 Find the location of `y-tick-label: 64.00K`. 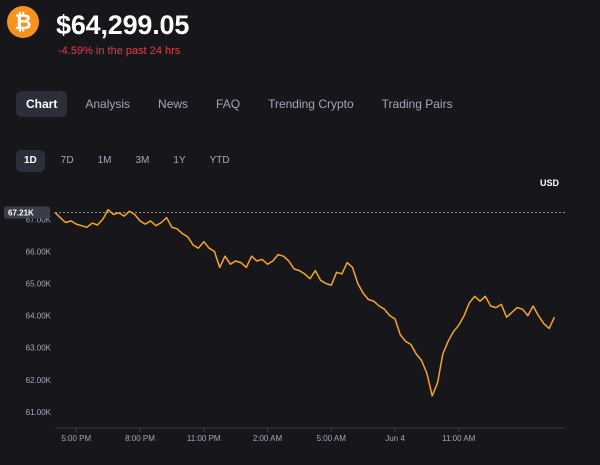

y-tick-label: 64.00K is located at coordinates (39, 316).